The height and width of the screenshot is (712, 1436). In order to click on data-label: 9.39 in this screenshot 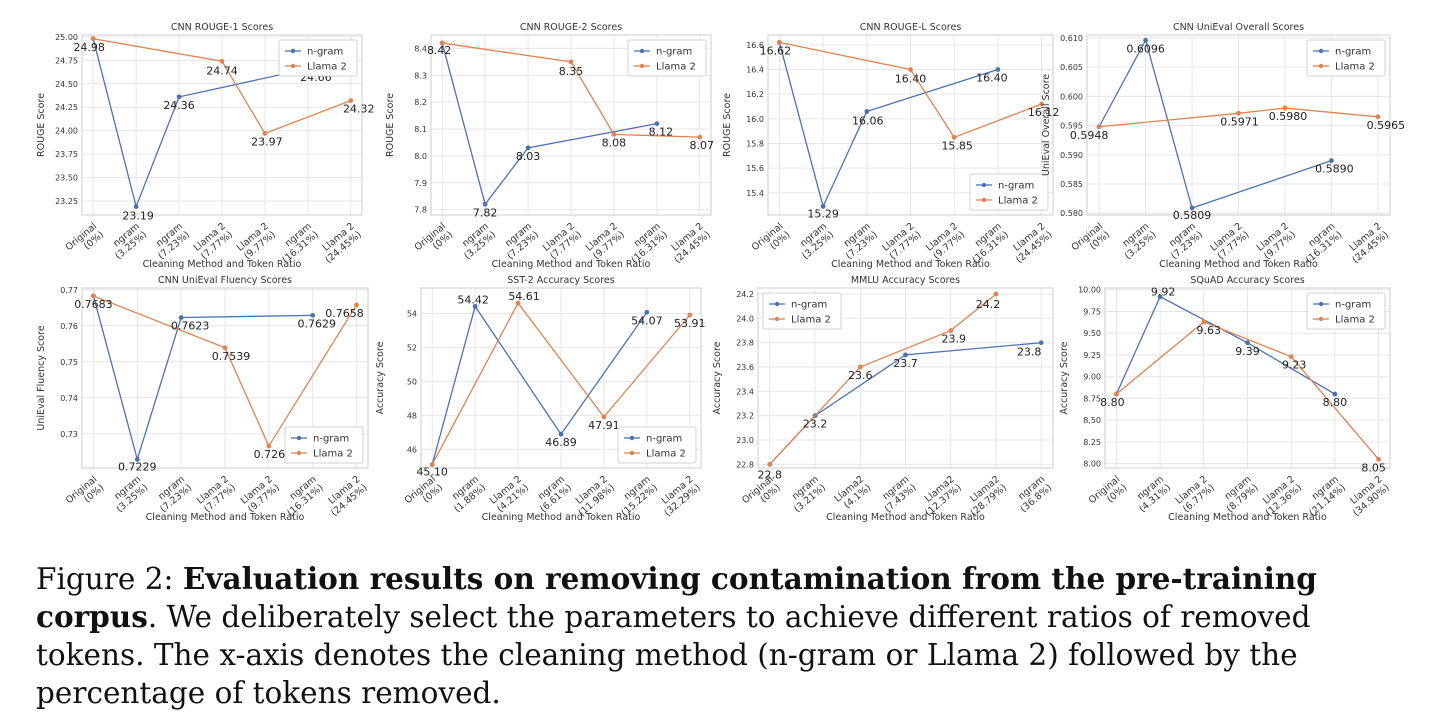, I will do `click(1247, 351)`.